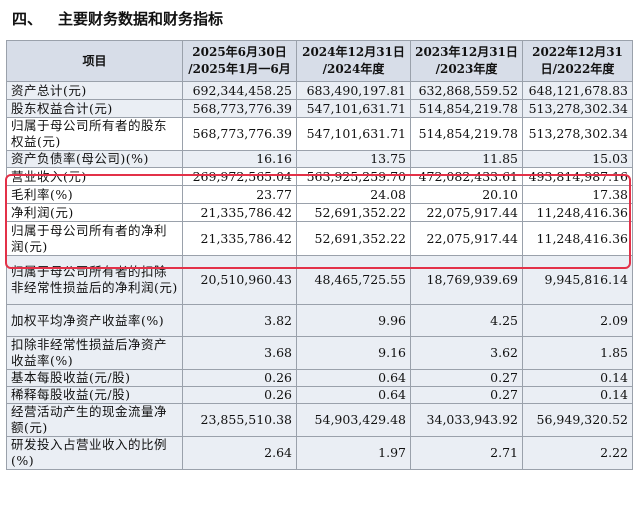  What do you see at coordinates (239, 61) in the screenshot?
I see `header-2025h1: 2025年6月30日/2025年1月一6月` at bounding box center [239, 61].